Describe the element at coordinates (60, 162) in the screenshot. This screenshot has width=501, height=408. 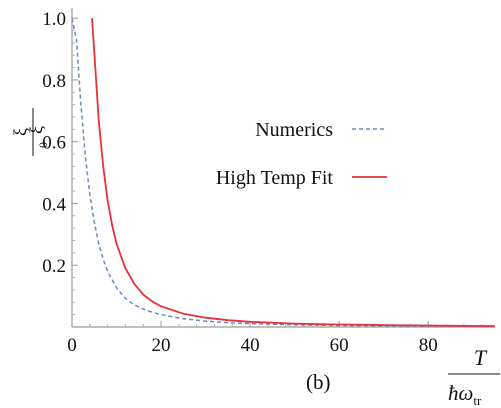
I see `y-ticks: 0.2 0.4 0.6 0.8 1.0` at that location.